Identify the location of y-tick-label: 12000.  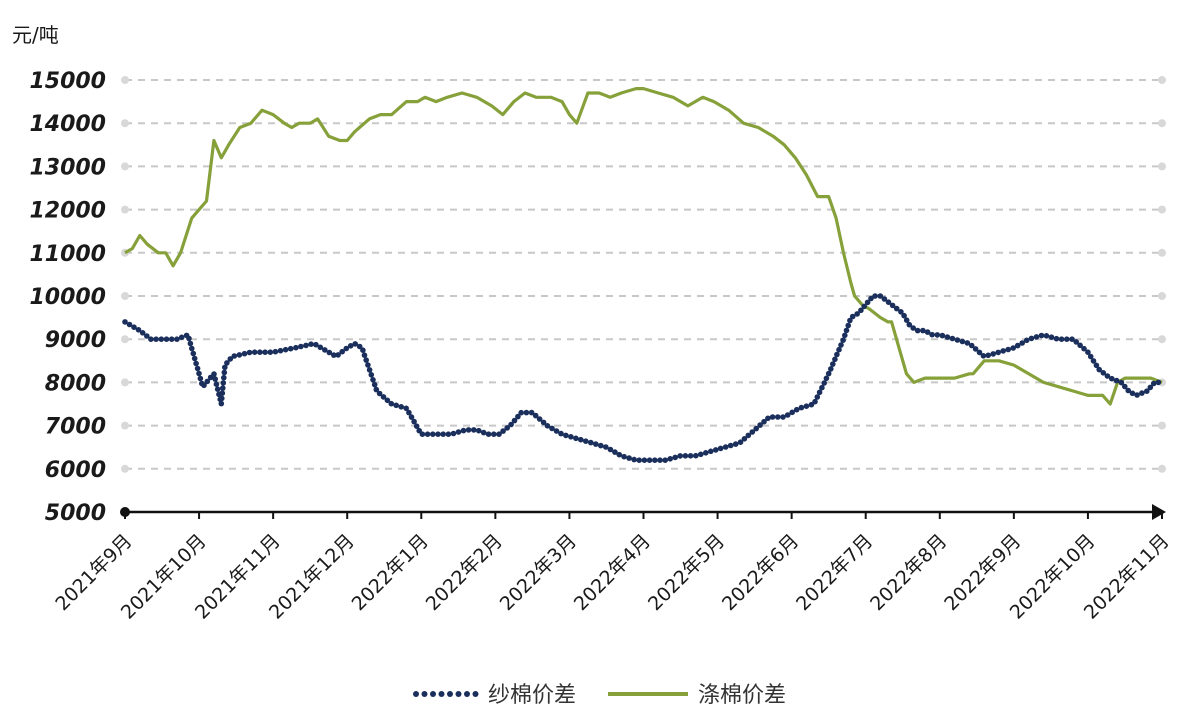
(67, 211).